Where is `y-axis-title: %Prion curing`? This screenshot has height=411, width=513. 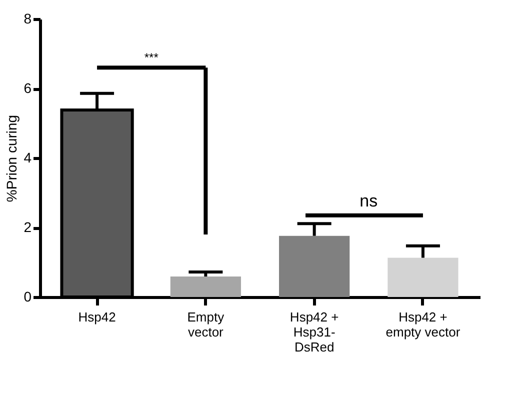 y-axis-title: %Prion curing is located at coordinates (12, 158).